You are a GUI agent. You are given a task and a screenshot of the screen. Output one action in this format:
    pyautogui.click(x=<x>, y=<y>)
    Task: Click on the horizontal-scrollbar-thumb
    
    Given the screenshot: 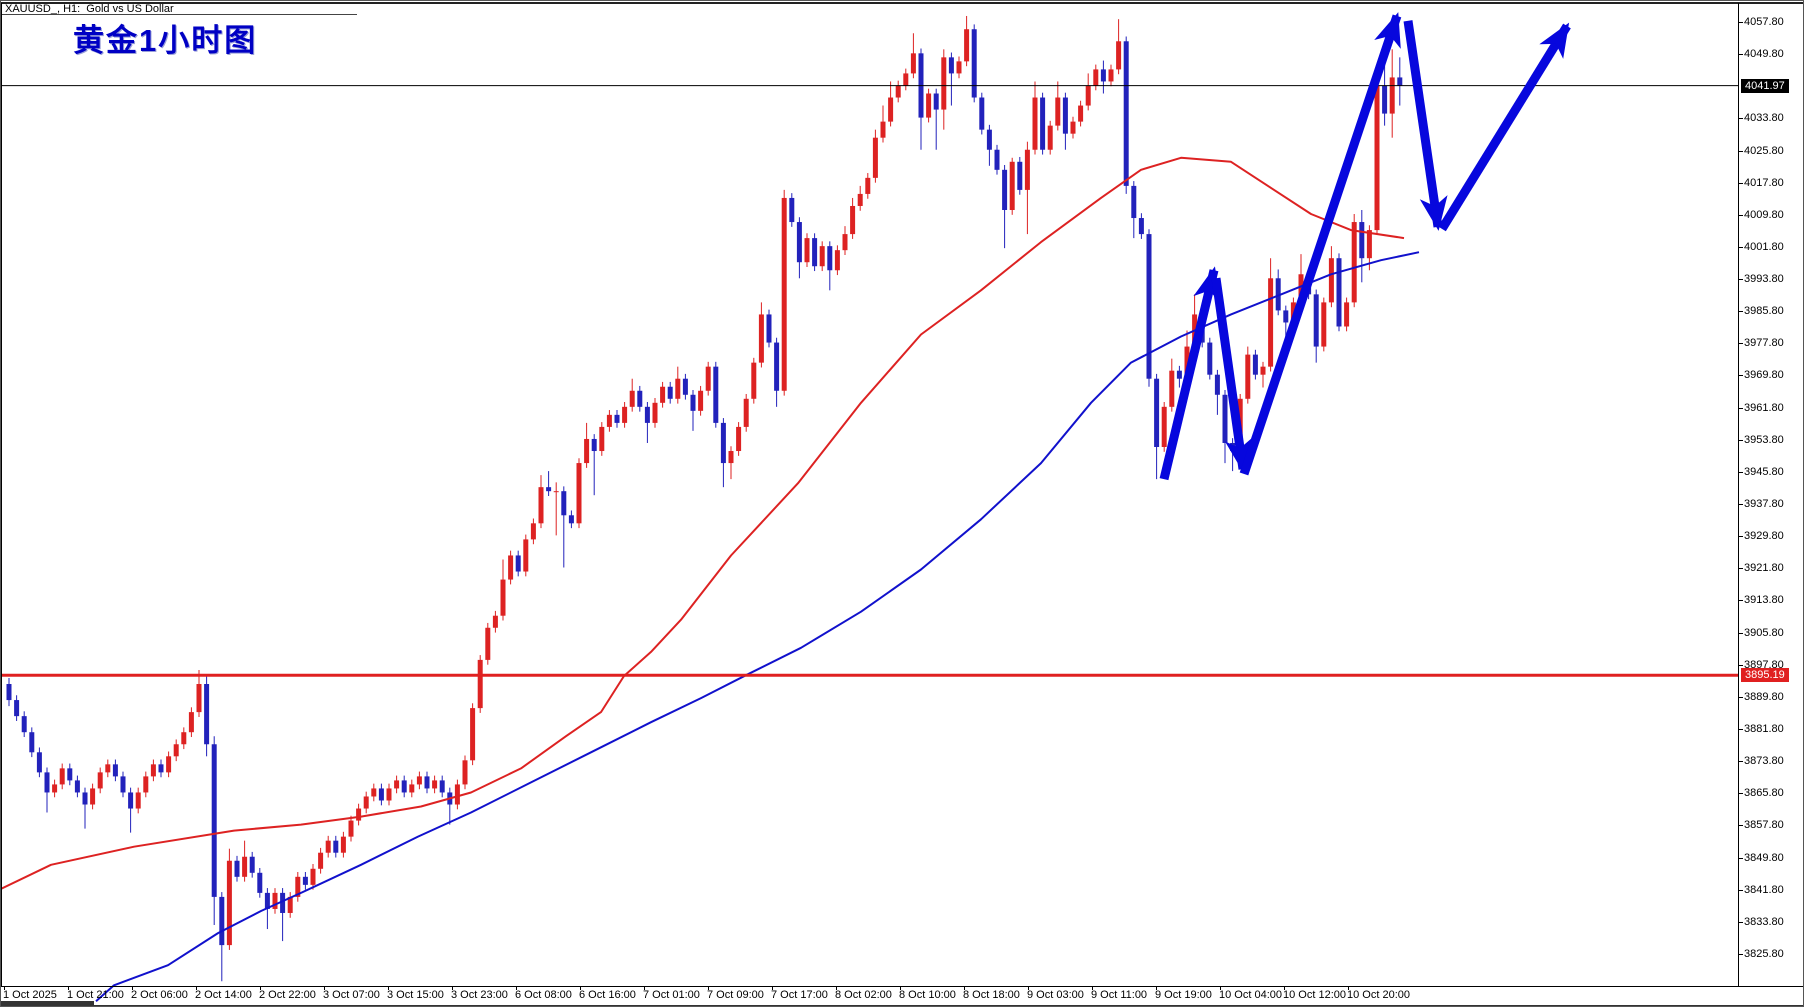 What is the action you would take?
    pyautogui.click(x=47, y=1003)
    